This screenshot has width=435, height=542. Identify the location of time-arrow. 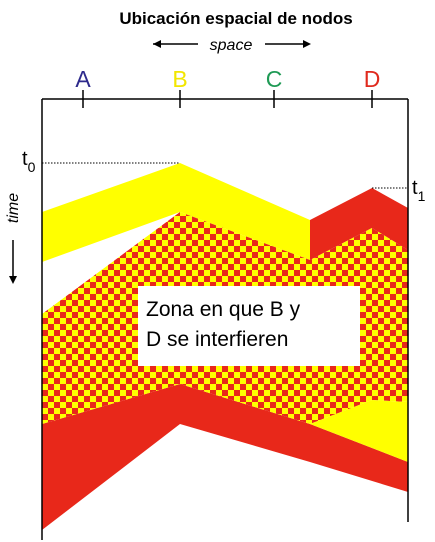
(13, 262).